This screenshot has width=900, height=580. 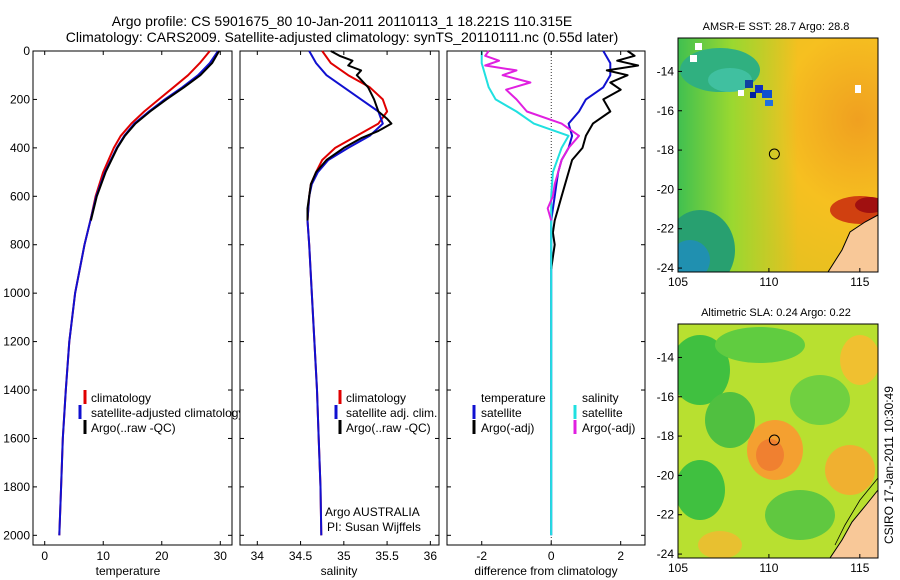 What do you see at coordinates (16, 487) in the screenshot?
I see `y-tick-label: 1800` at bounding box center [16, 487].